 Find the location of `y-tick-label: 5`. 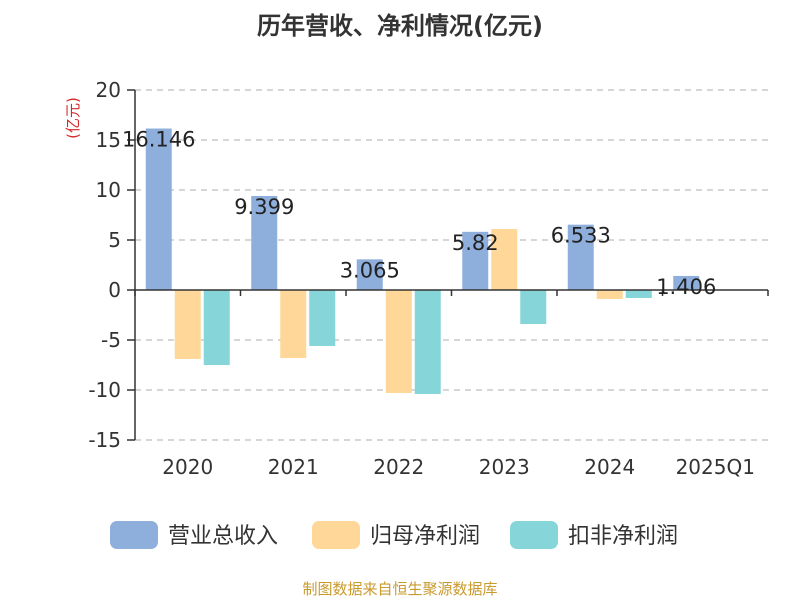

y-tick-label: 5 is located at coordinates (114, 240).